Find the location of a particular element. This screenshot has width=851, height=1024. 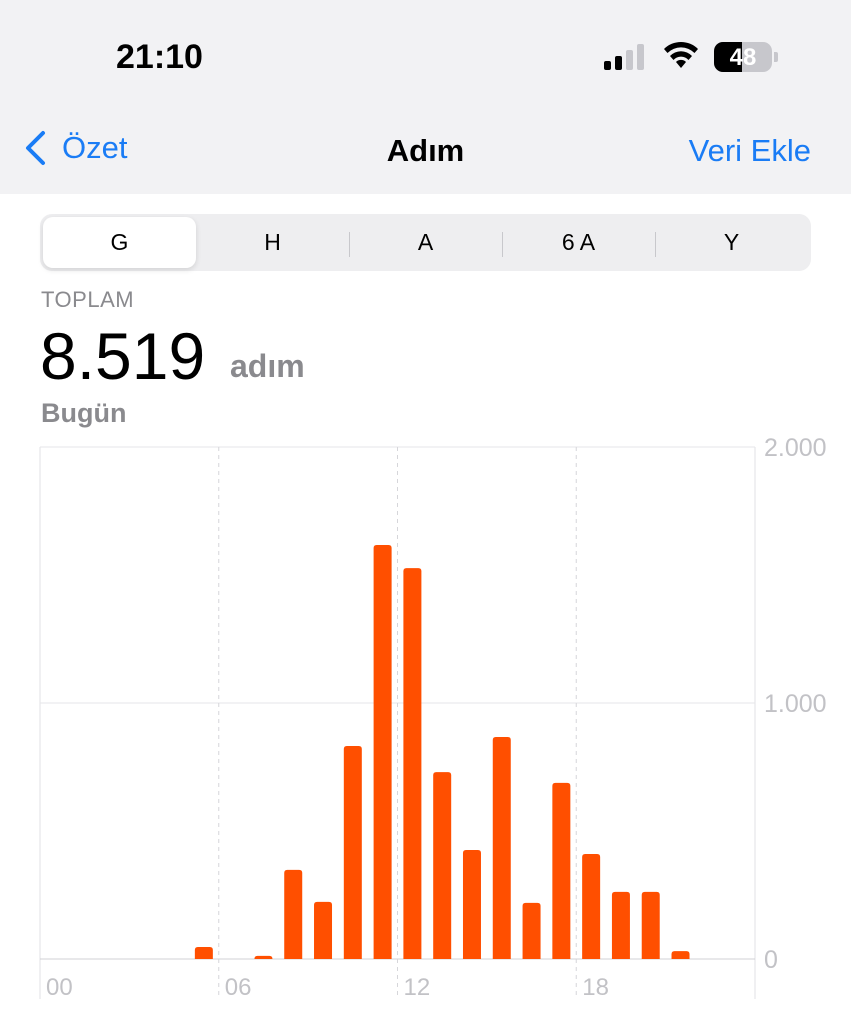

page-title: Adım is located at coordinates (425, 150).